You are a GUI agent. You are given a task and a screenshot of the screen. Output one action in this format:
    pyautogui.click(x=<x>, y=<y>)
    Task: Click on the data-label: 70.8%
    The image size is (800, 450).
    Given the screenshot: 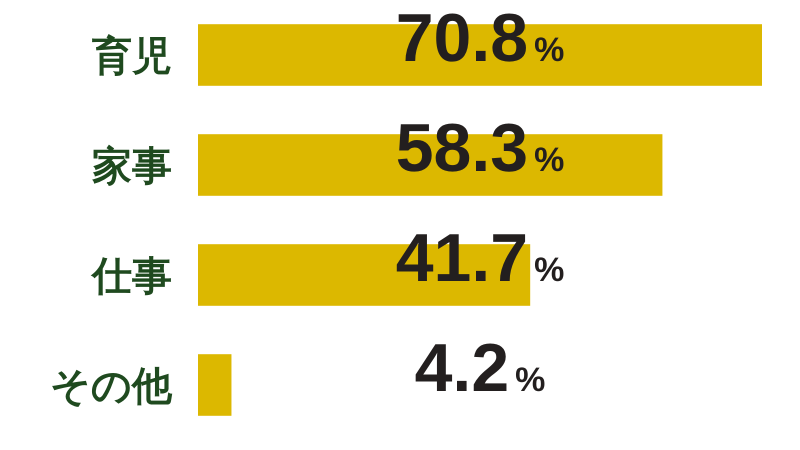 What is the action you would take?
    pyautogui.click(x=480, y=38)
    